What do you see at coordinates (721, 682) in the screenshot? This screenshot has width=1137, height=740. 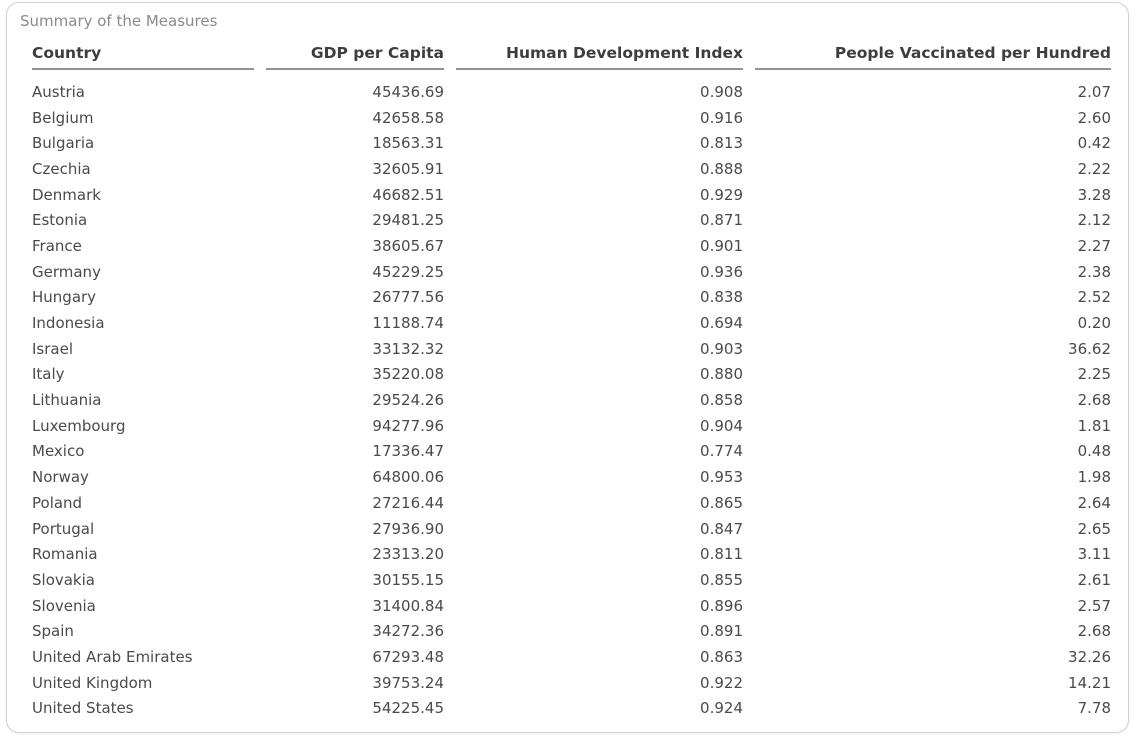 I see `hdi-cell: 0.922` at bounding box center [721, 682].